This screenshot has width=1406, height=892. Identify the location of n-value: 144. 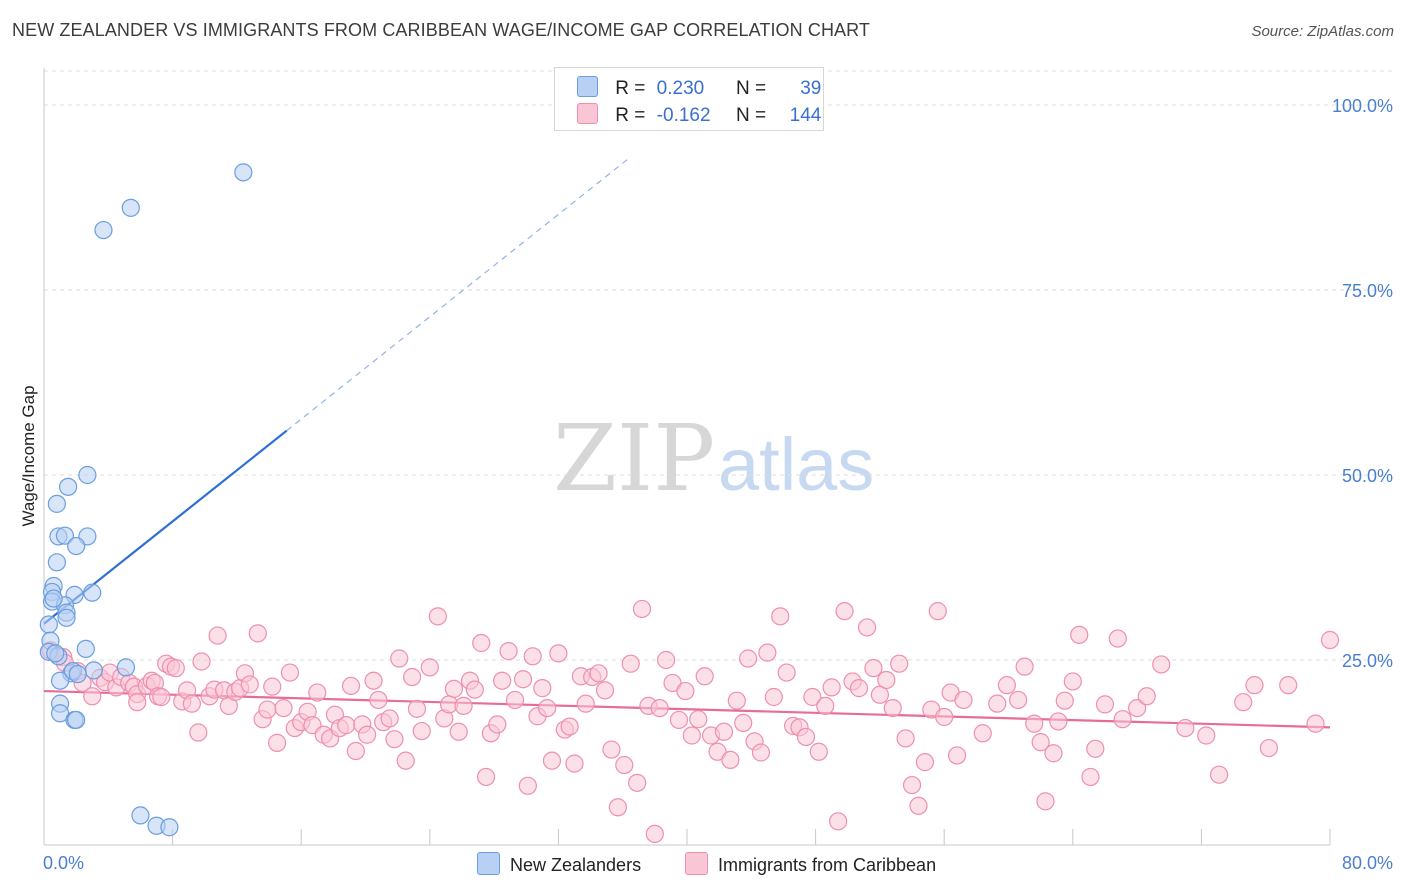
(805, 115).